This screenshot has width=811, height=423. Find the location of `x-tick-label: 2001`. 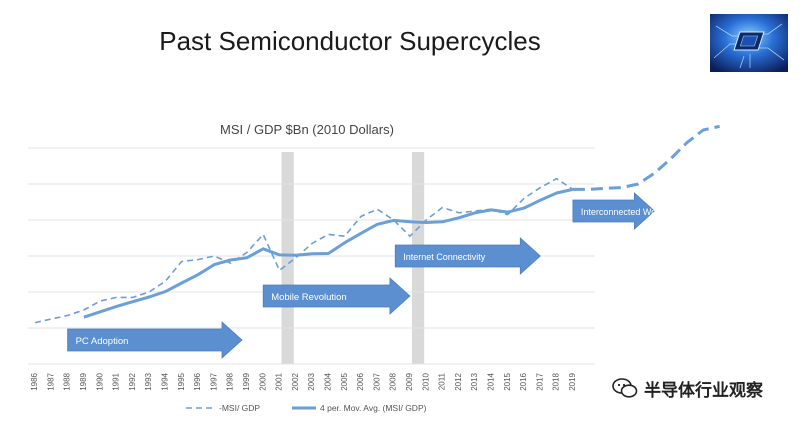

x-tick-label: 2001 is located at coordinates (279, 381).